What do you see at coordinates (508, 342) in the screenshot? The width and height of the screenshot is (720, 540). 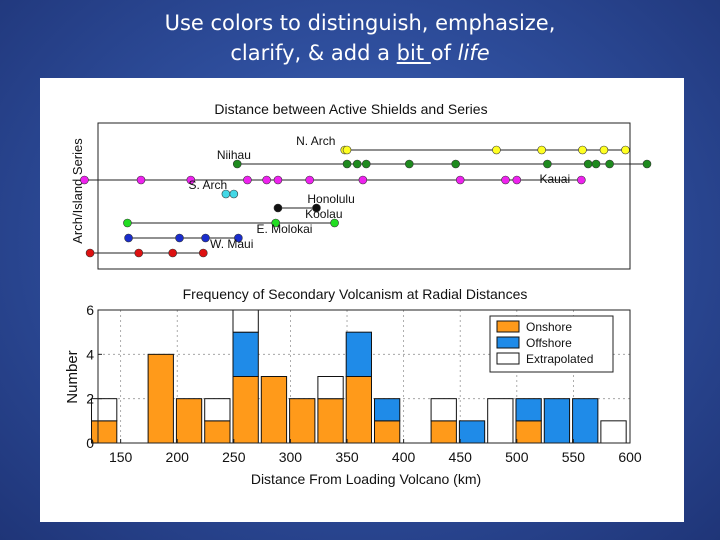 I see `legend-swatch-offshore` at bounding box center [508, 342].